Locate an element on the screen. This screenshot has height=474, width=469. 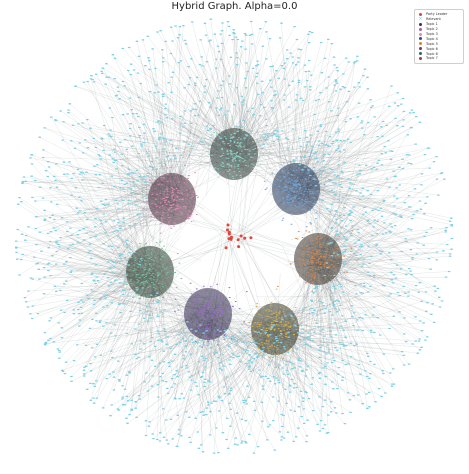
legend-item: Topic 6 is located at coordinates (439, 48).